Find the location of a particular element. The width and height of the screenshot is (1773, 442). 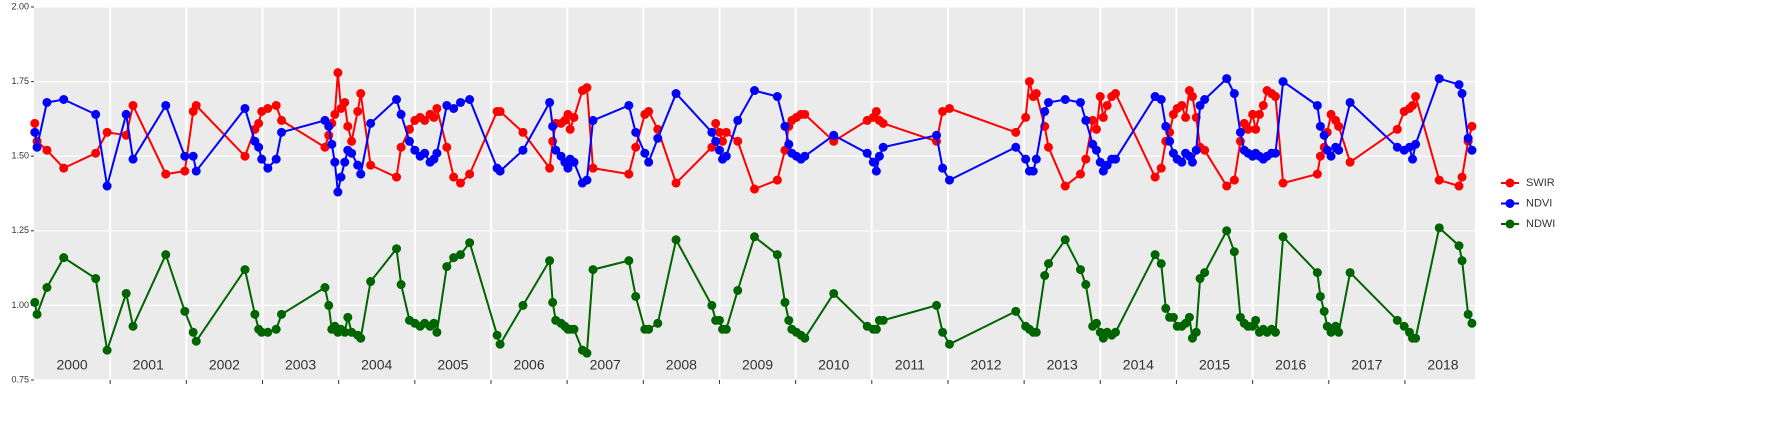

y-tick-label: 1.25 is located at coordinates (20, 230).